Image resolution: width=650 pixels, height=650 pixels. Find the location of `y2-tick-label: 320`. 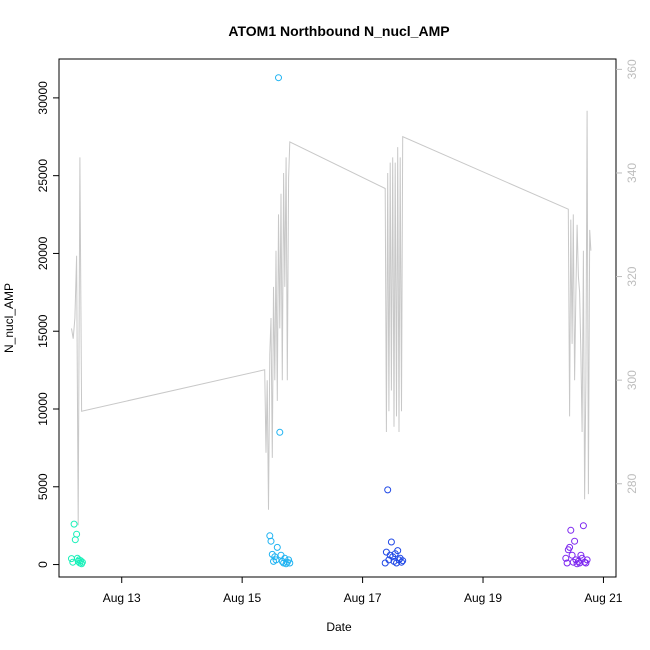

y2-tick-label: 320 is located at coordinates (632, 276).